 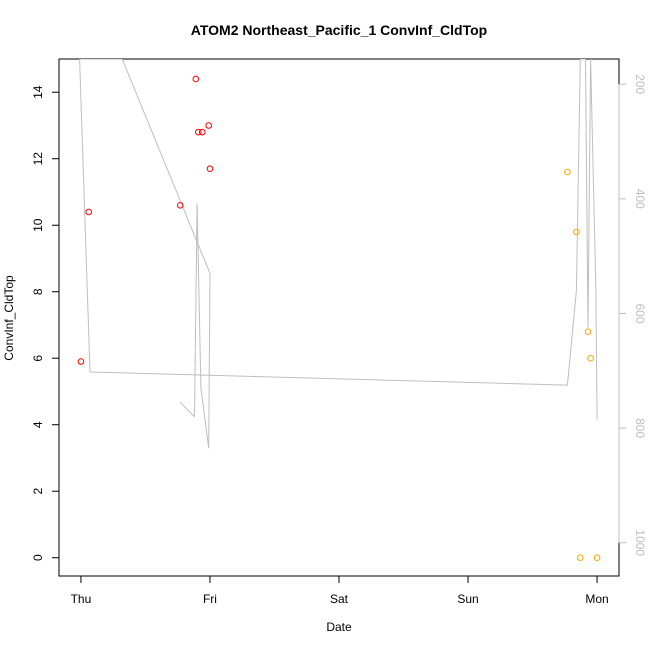 I want to click on y-tick-label: 10, so click(x=38, y=225).